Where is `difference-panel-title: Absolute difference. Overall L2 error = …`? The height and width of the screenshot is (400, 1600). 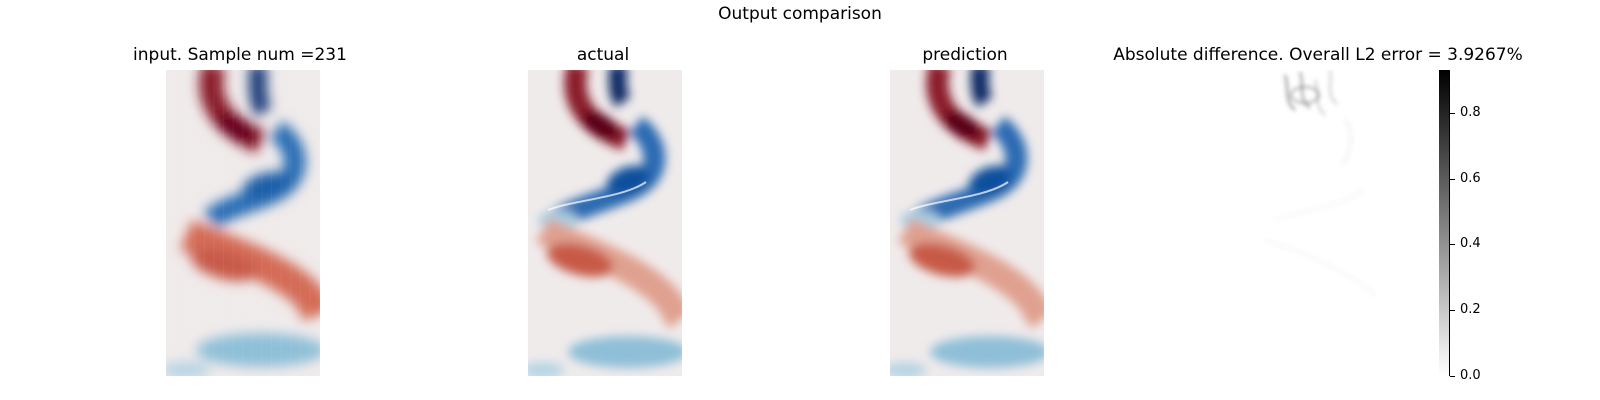 difference-panel-title: Absolute difference. Overall L2 error = … is located at coordinates (1318, 55).